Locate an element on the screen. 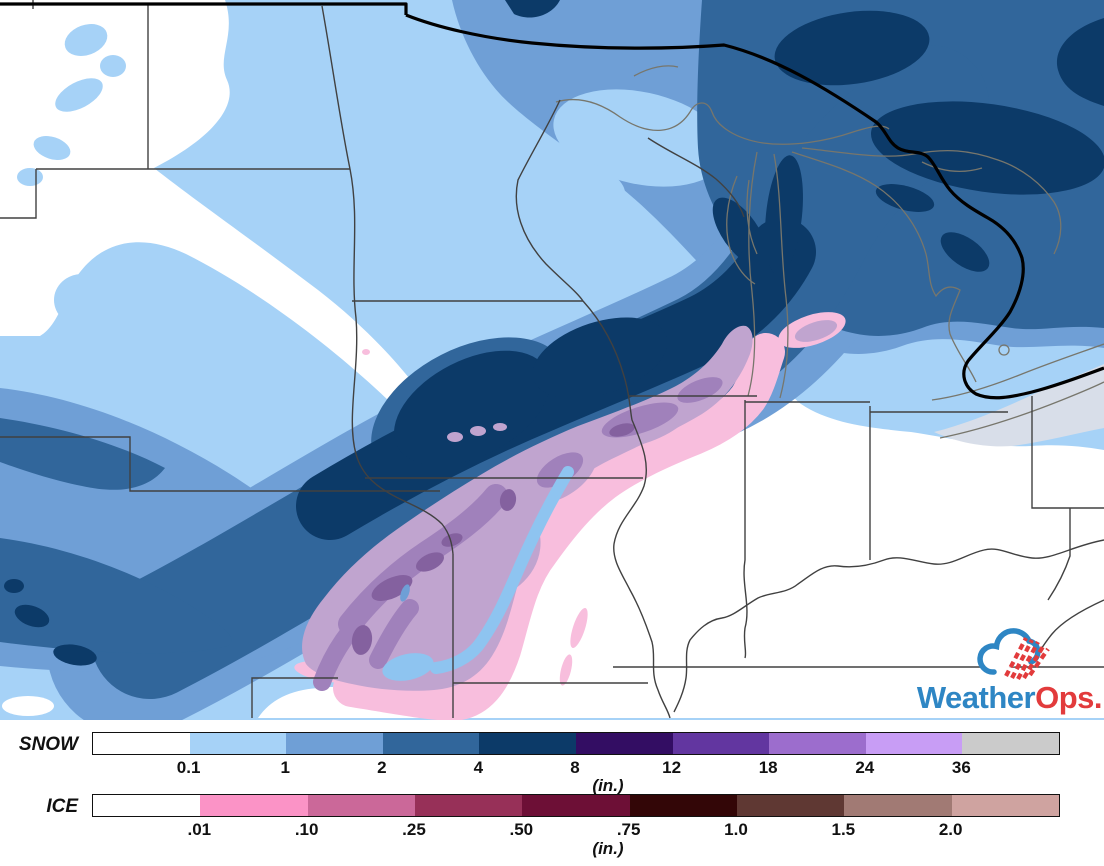 Image resolution: width=1104 pixels, height=866 pixels. ice-dark-spot is located at coordinates (622, 430).